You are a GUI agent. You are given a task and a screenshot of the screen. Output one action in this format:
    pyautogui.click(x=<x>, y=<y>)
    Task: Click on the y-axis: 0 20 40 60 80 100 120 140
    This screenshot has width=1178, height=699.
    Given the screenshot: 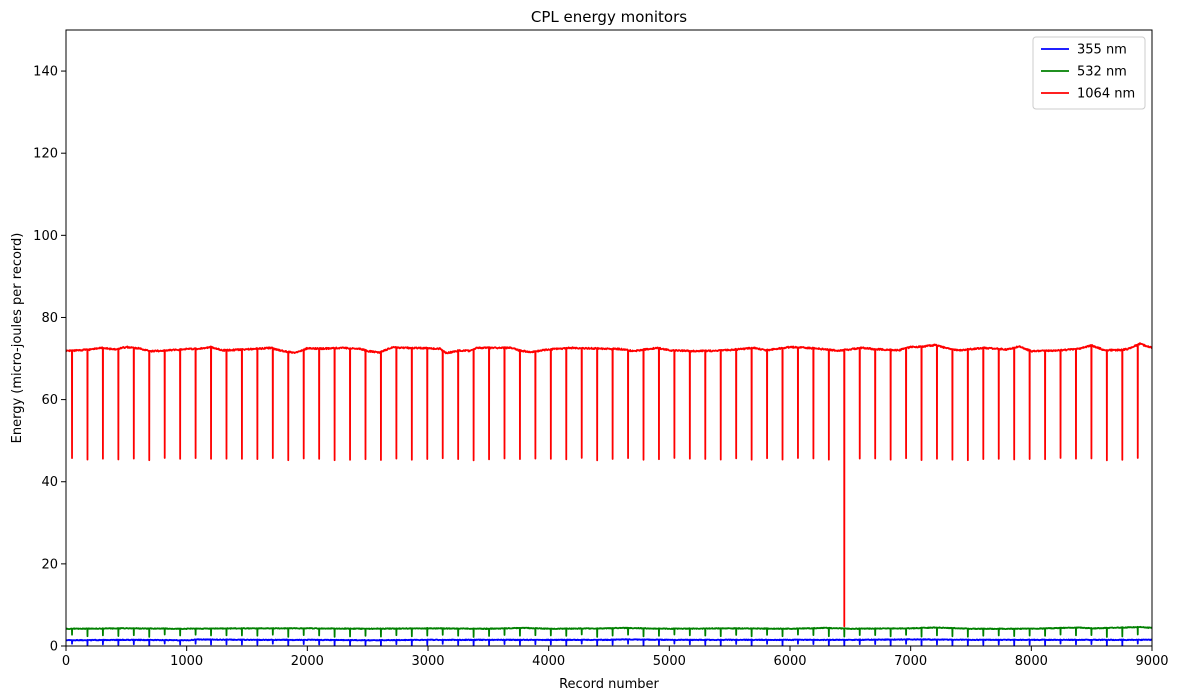 What is the action you would take?
    pyautogui.click(x=49, y=360)
    